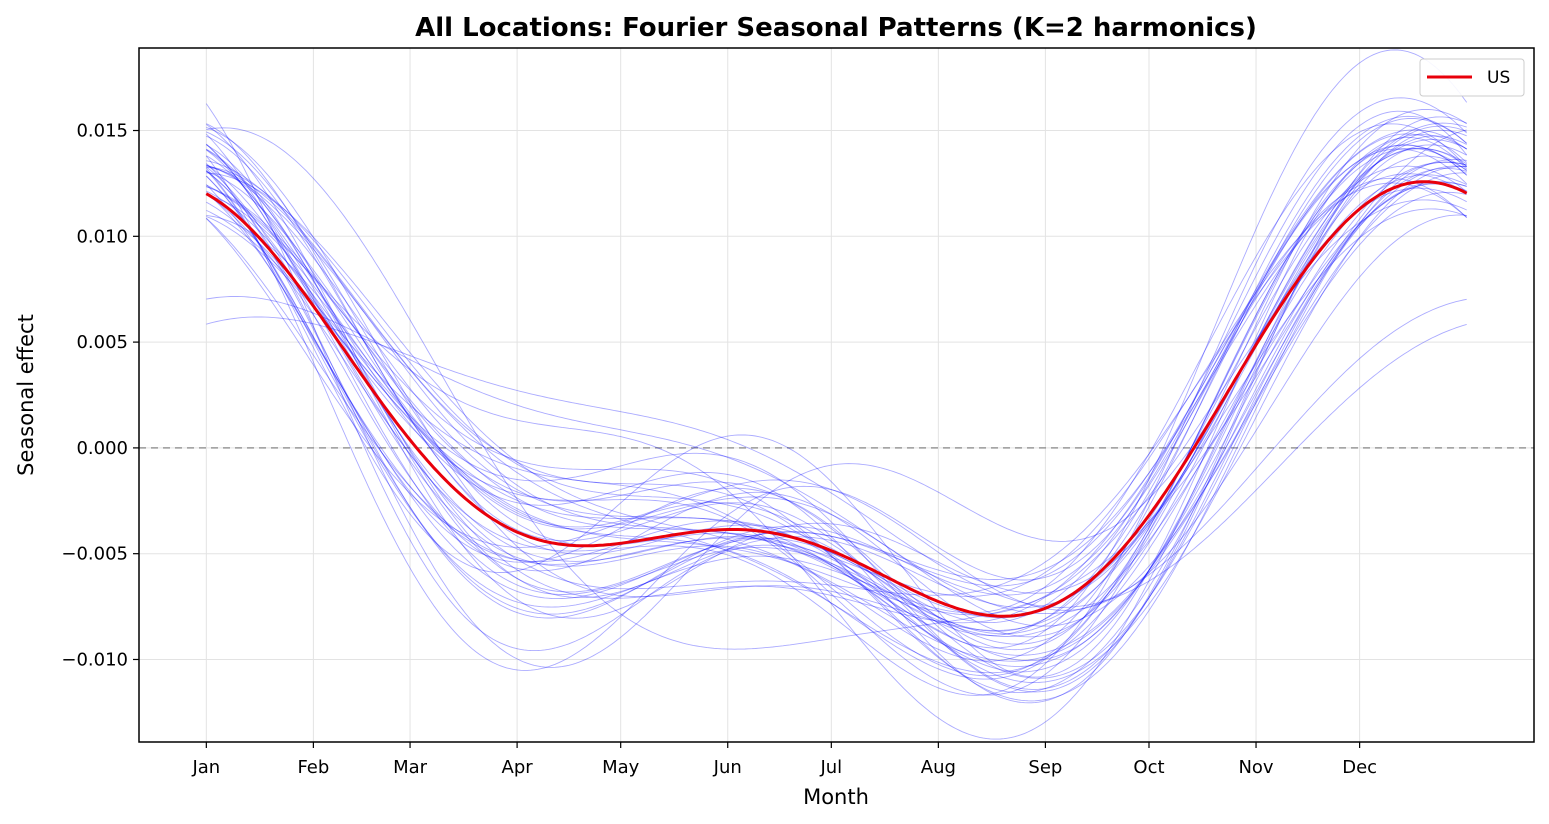 The image size is (1549, 824). What do you see at coordinates (1359, 767) in the screenshot?
I see `x-tick-label: Dec` at bounding box center [1359, 767].